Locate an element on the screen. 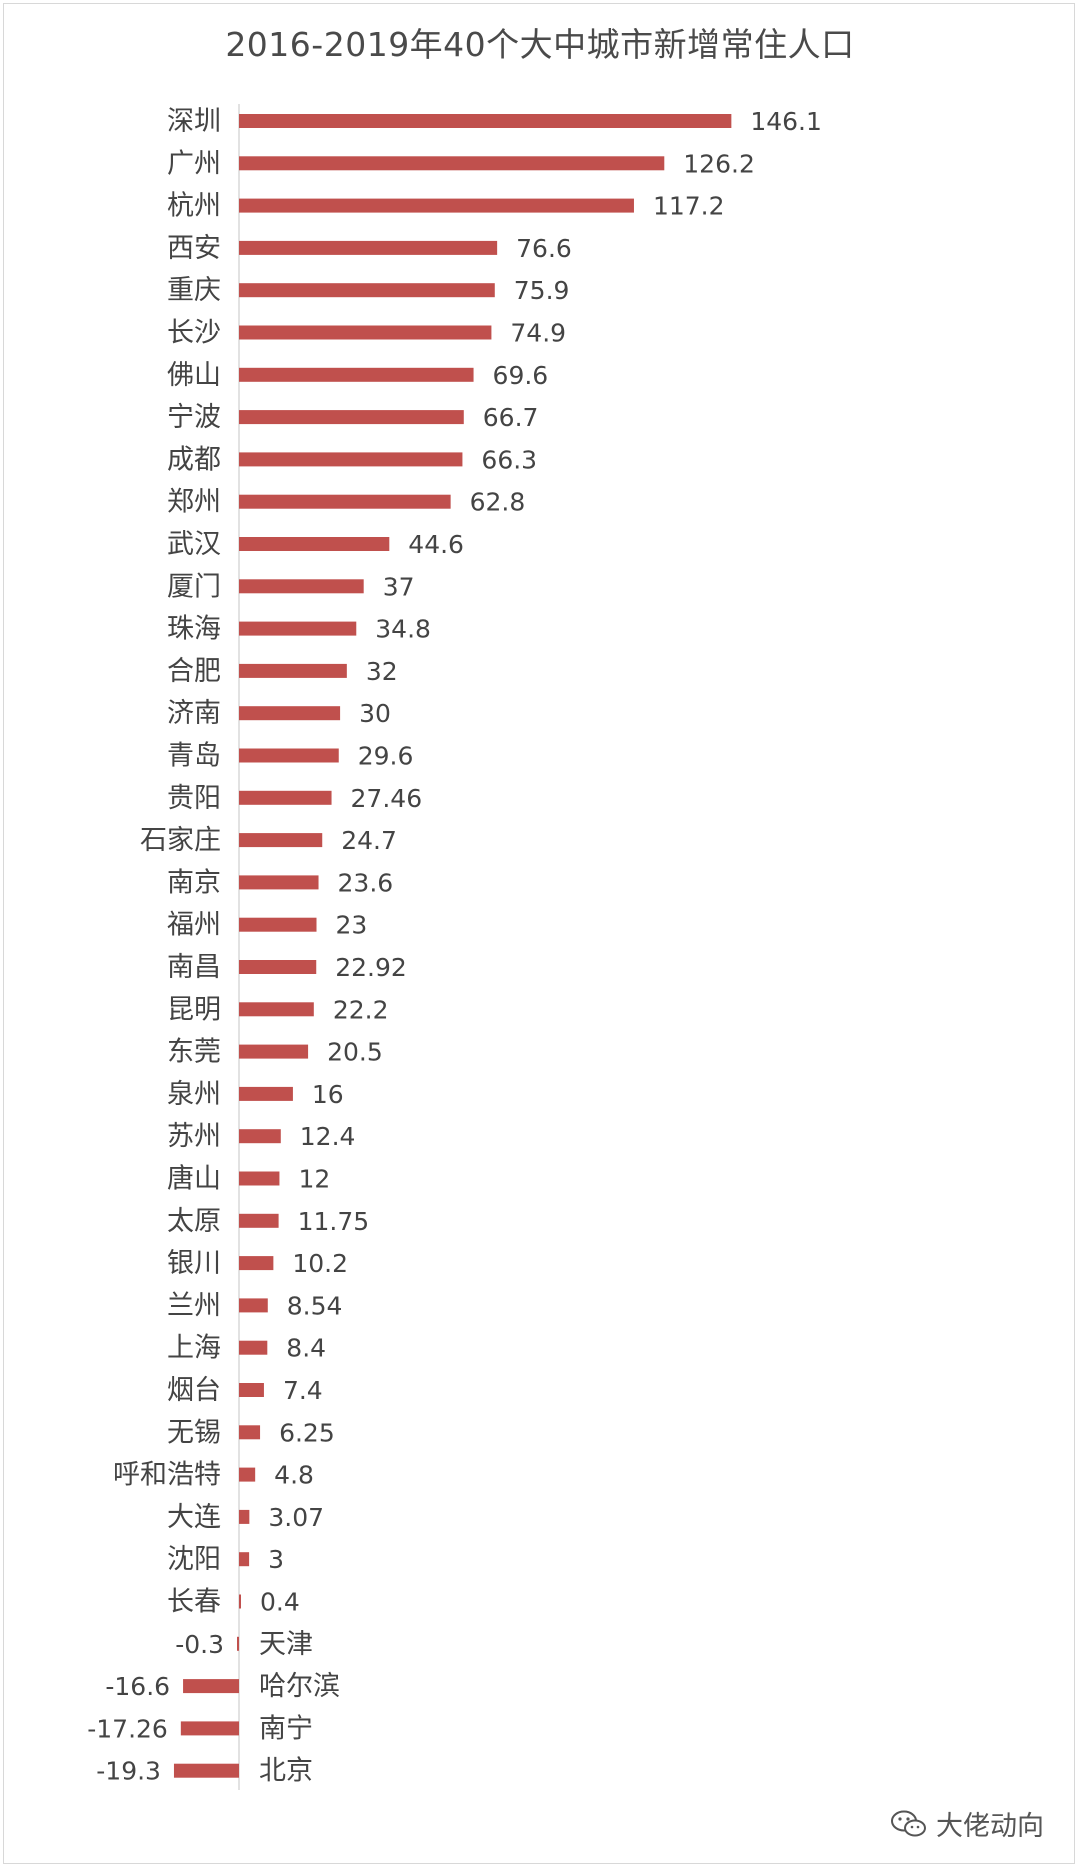 The height and width of the screenshot is (1869, 1080). data-label: 12.4 is located at coordinates (328, 1136).